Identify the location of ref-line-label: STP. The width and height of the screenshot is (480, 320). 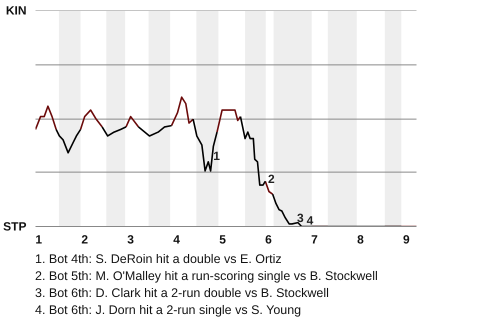
(15, 227).